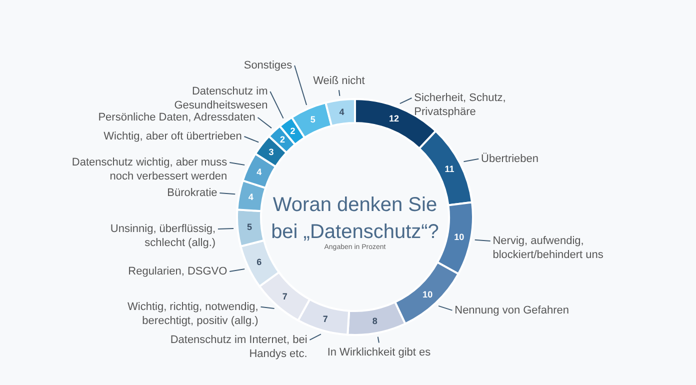 The height and width of the screenshot is (385, 696). Describe the element at coordinates (173, 136) in the screenshot. I see `slice-label: Wichtig, aber oft übertrieben` at that location.